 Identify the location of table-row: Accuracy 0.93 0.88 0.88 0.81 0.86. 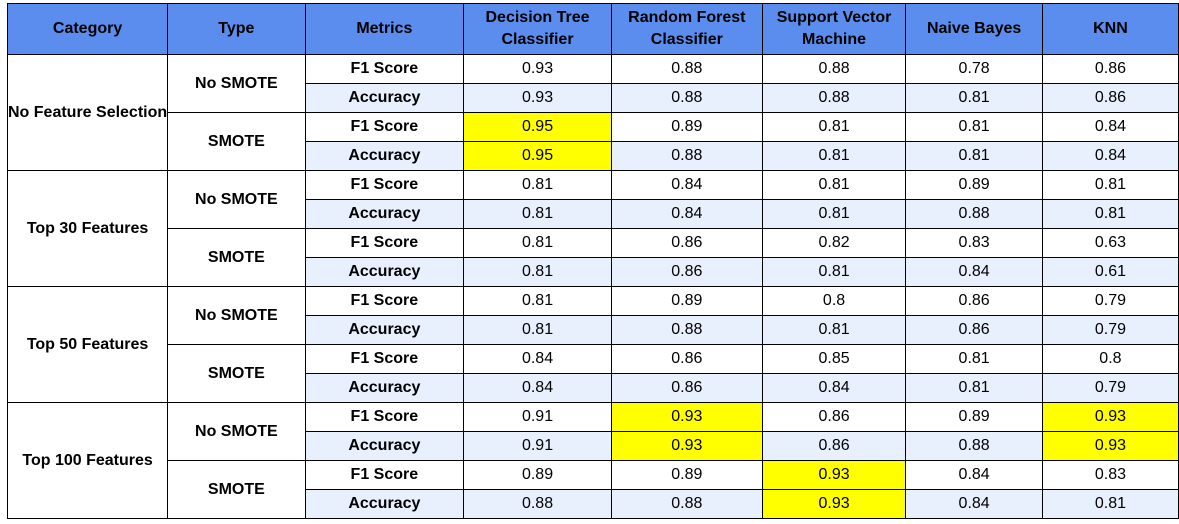
(593, 98).